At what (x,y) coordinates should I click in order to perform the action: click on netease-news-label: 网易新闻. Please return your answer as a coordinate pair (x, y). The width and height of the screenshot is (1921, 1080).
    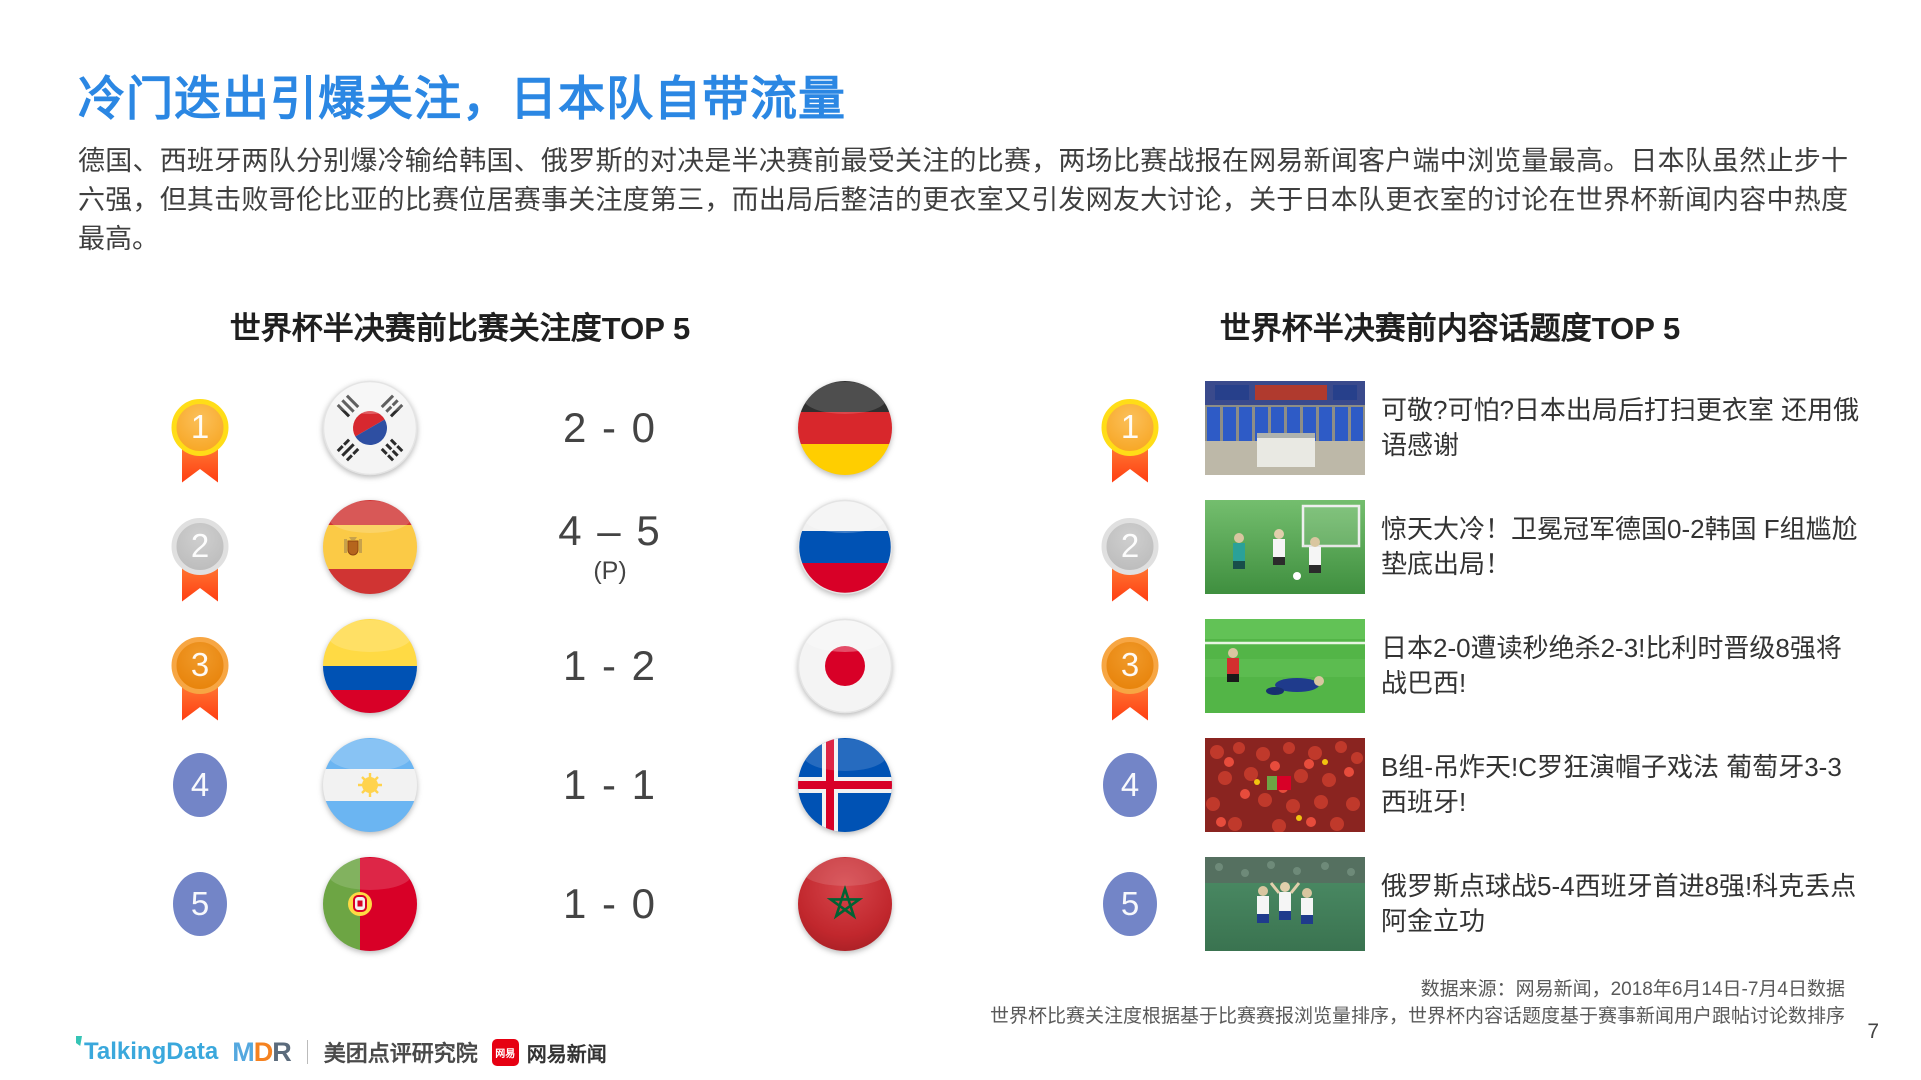
    Looking at the image, I should click on (566, 1054).